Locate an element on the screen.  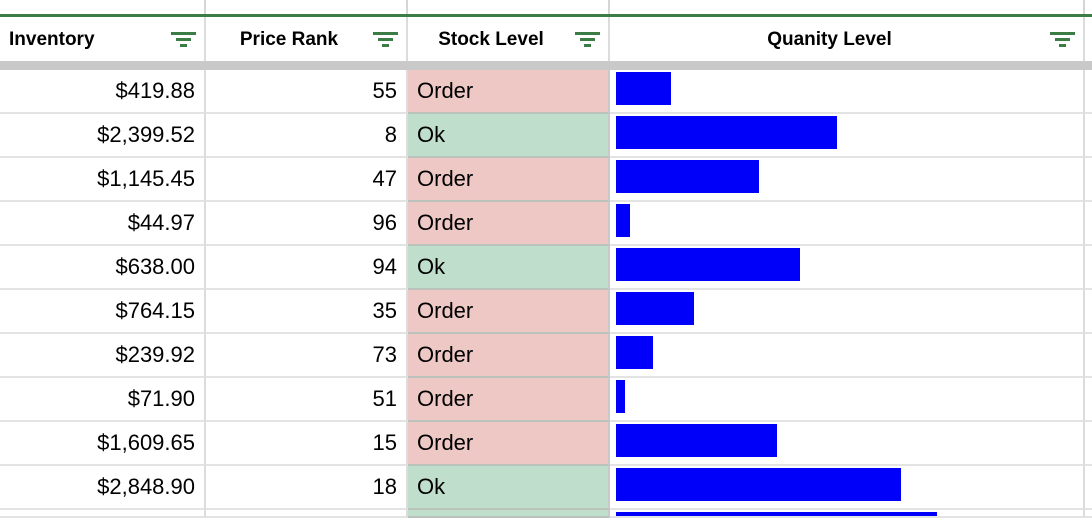
stock-level-cell is located at coordinates (509, 514).